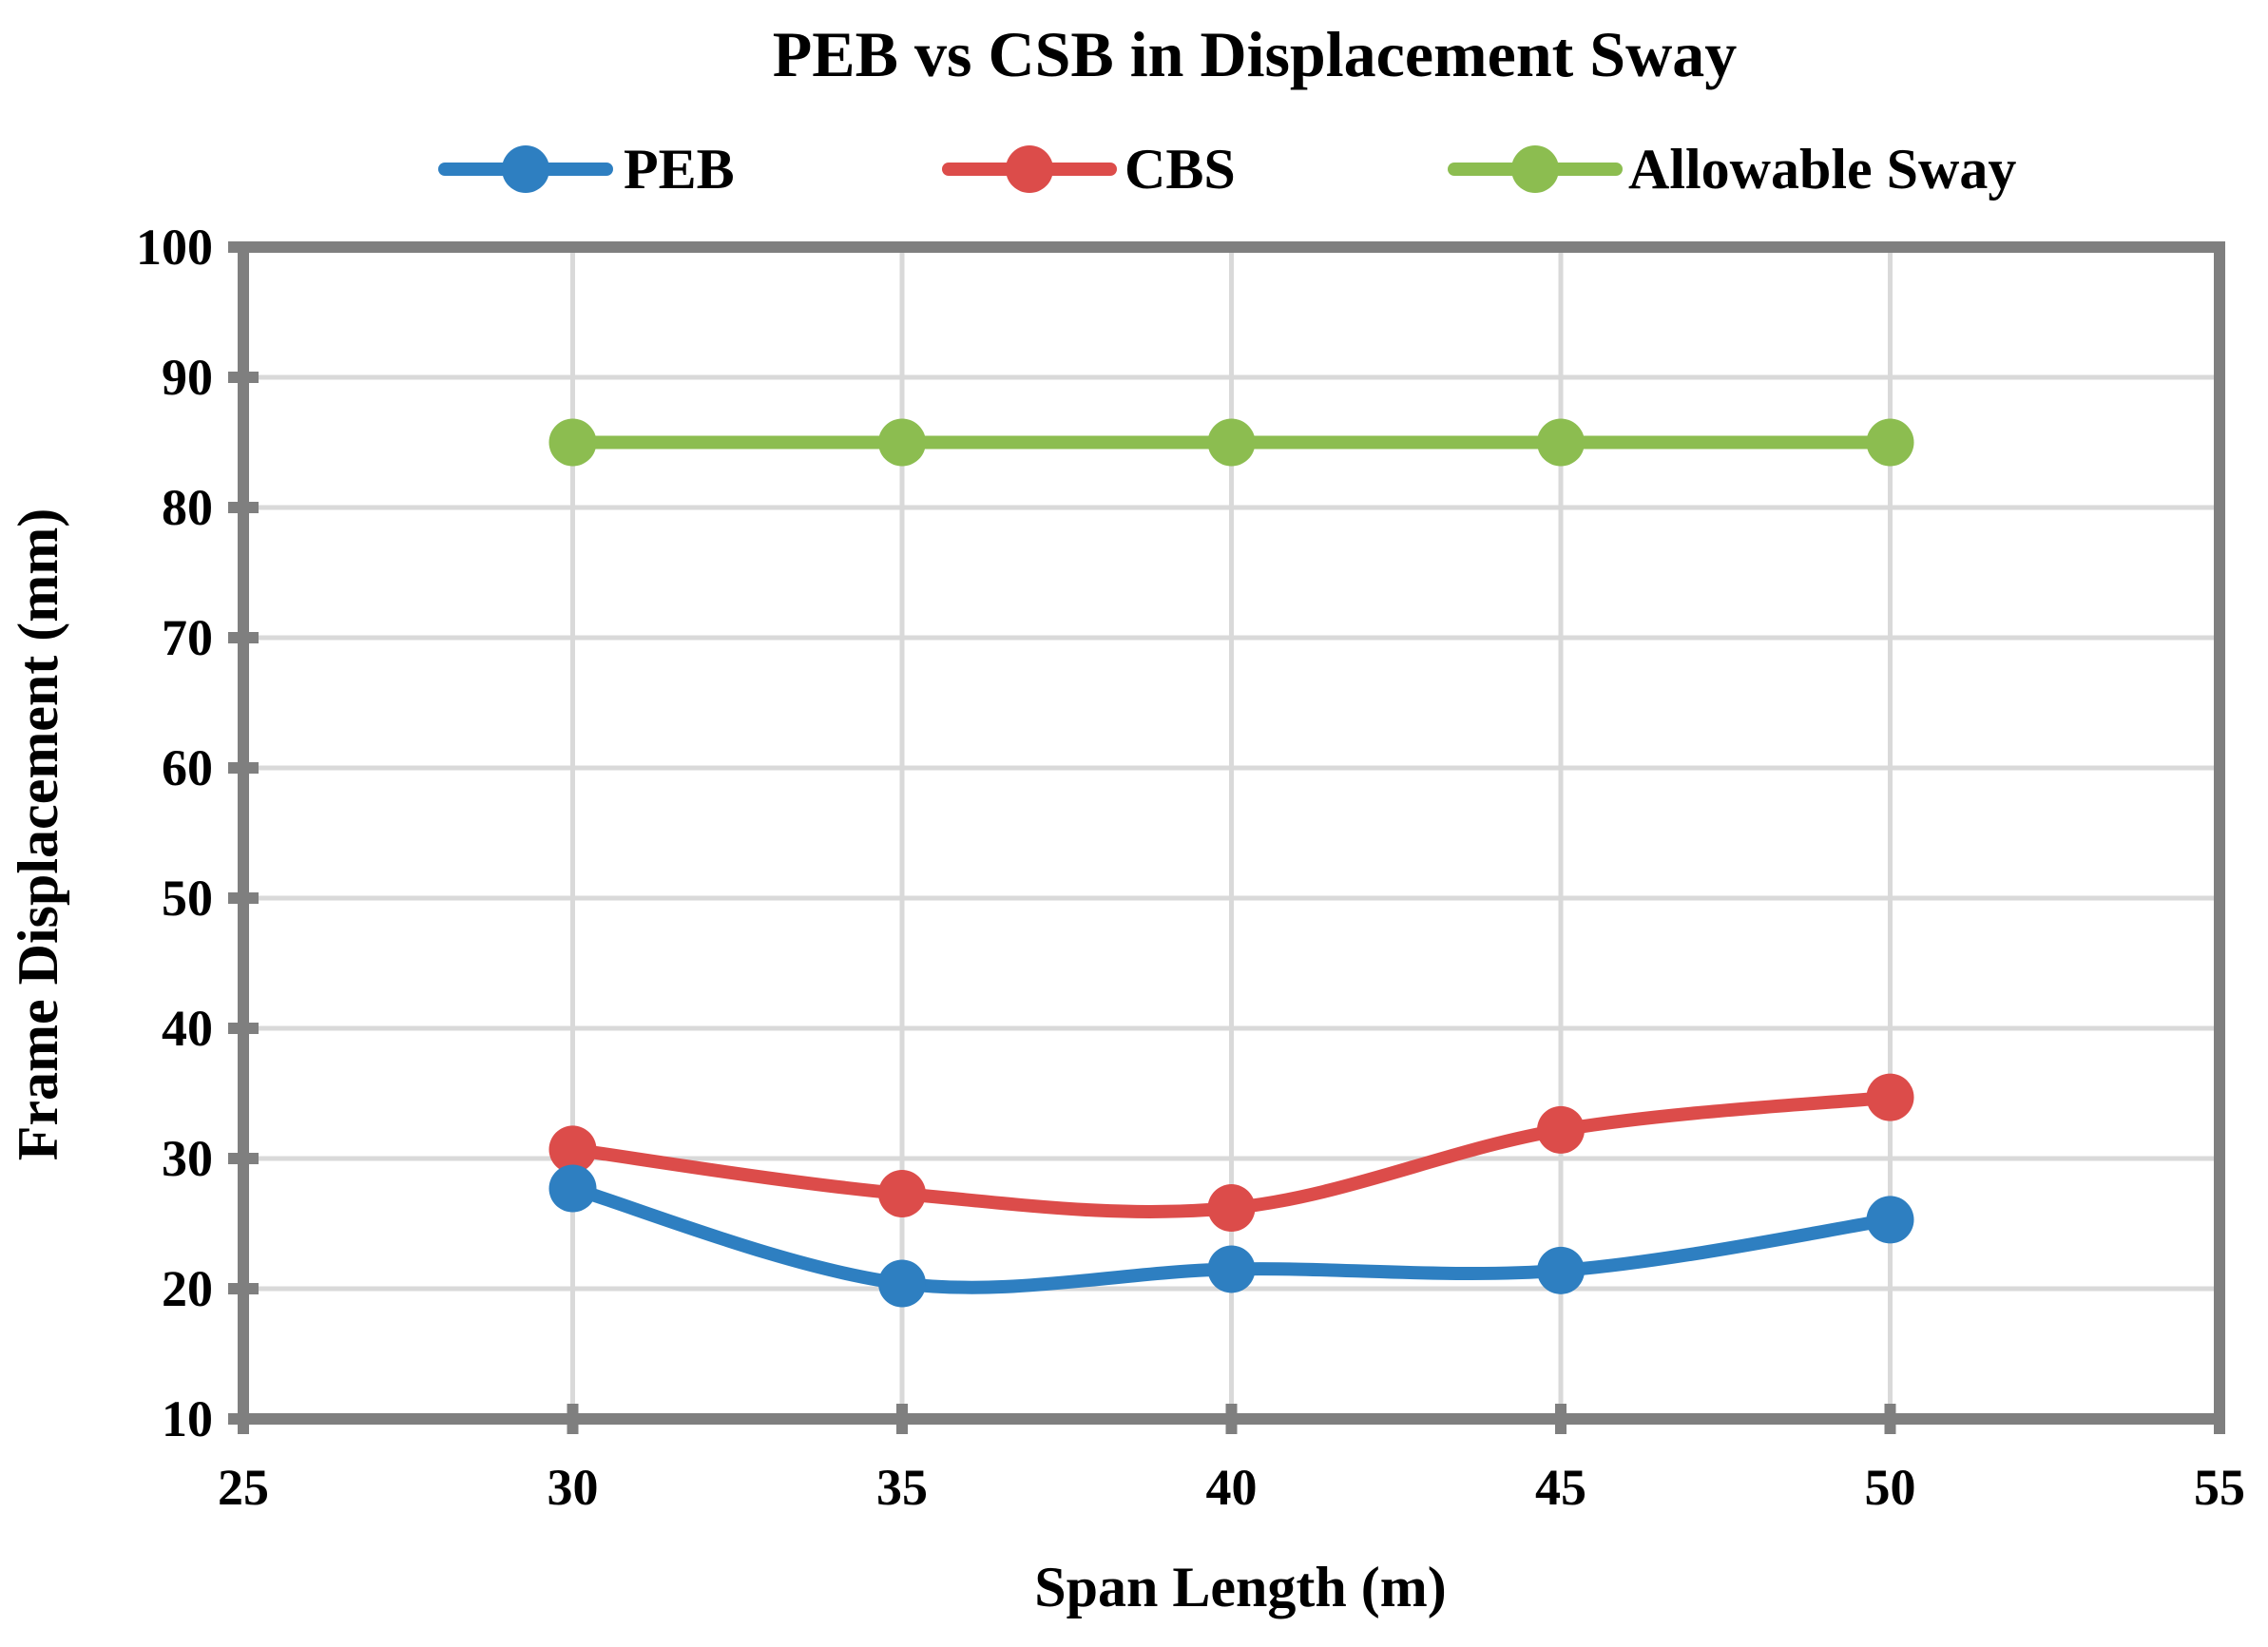 The image size is (2268, 1647). I want to click on legend-marker-peb, so click(525, 169).